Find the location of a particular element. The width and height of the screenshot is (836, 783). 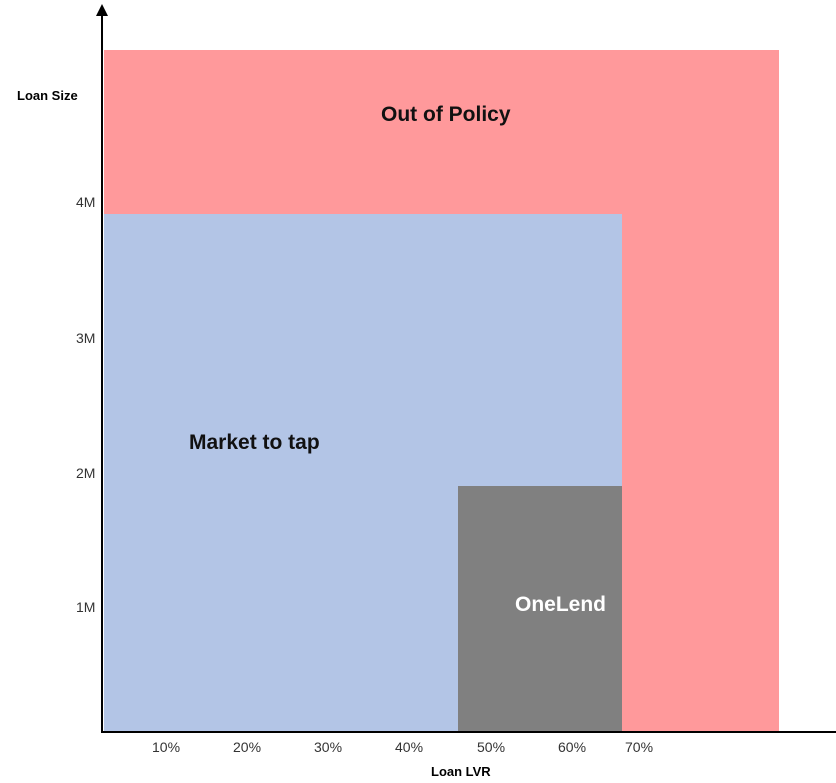

out-of-policy-label: Out of Policy is located at coordinates (446, 114).